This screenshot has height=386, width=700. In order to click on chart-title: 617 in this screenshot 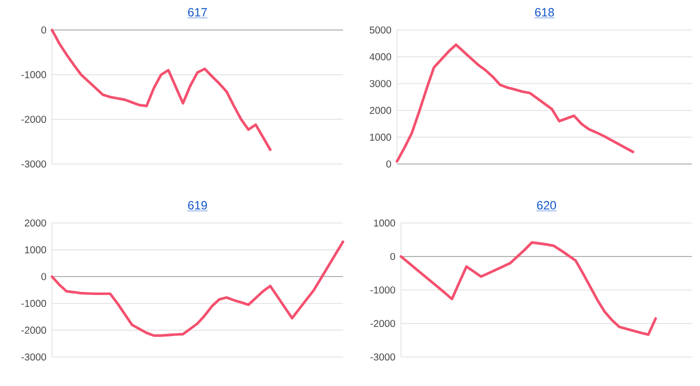, I will do `click(197, 12)`.